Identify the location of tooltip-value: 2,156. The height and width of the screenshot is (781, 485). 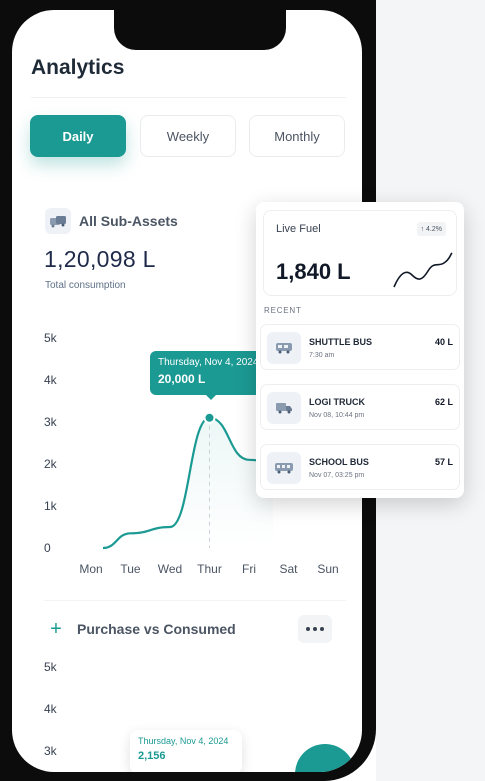
(152, 756).